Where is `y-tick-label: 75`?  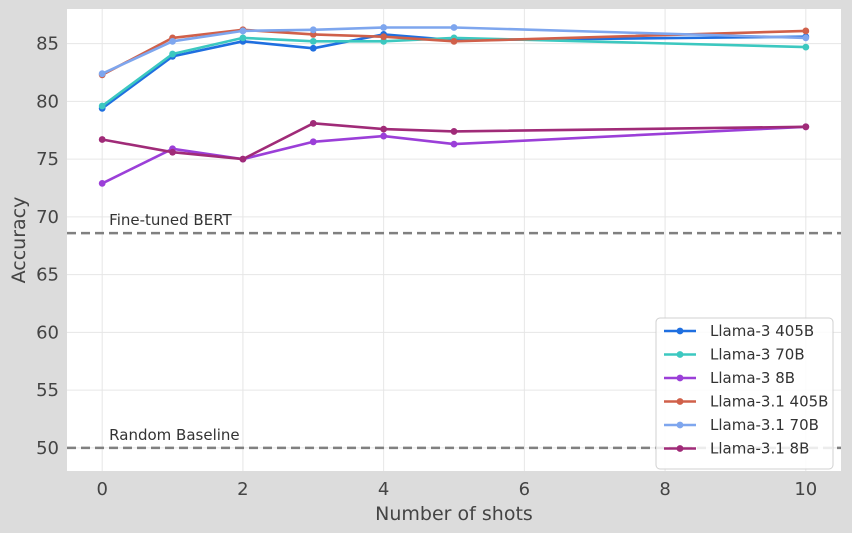
y-tick-label: 75 is located at coordinates (47, 159).